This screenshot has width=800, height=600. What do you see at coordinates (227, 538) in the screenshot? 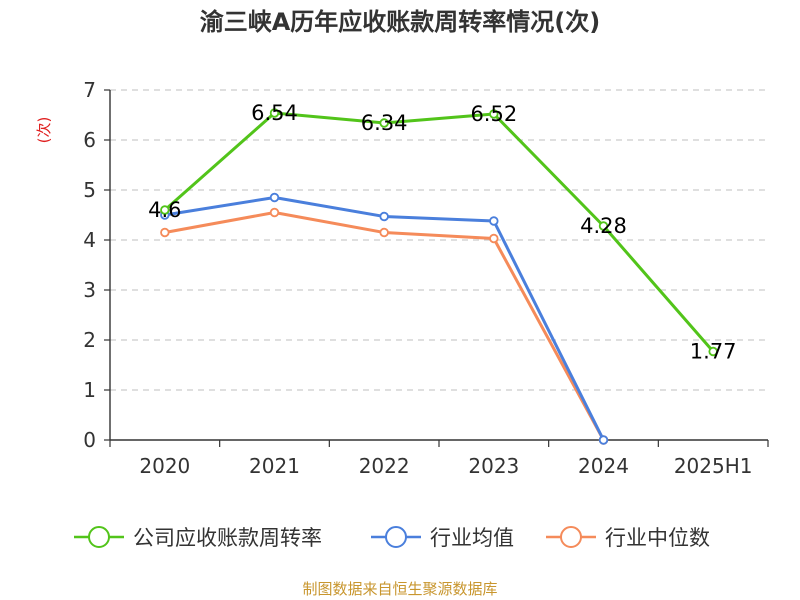
I see `legend-label: 公司应收账款周转率` at bounding box center [227, 538].